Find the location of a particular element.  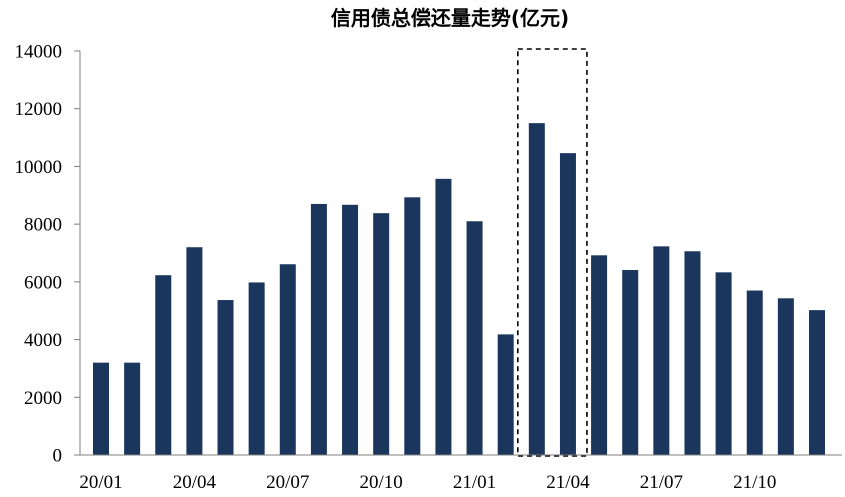

y-tick-label: 2000 is located at coordinates (43, 398).